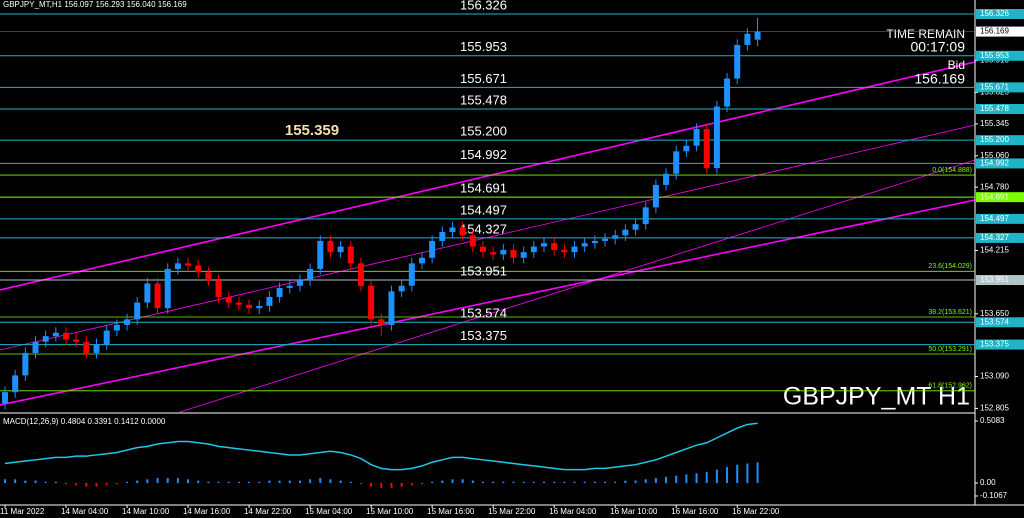  Describe the element at coordinates (483, 46) in the screenshot. I see `level-label: 155.953` at that location.